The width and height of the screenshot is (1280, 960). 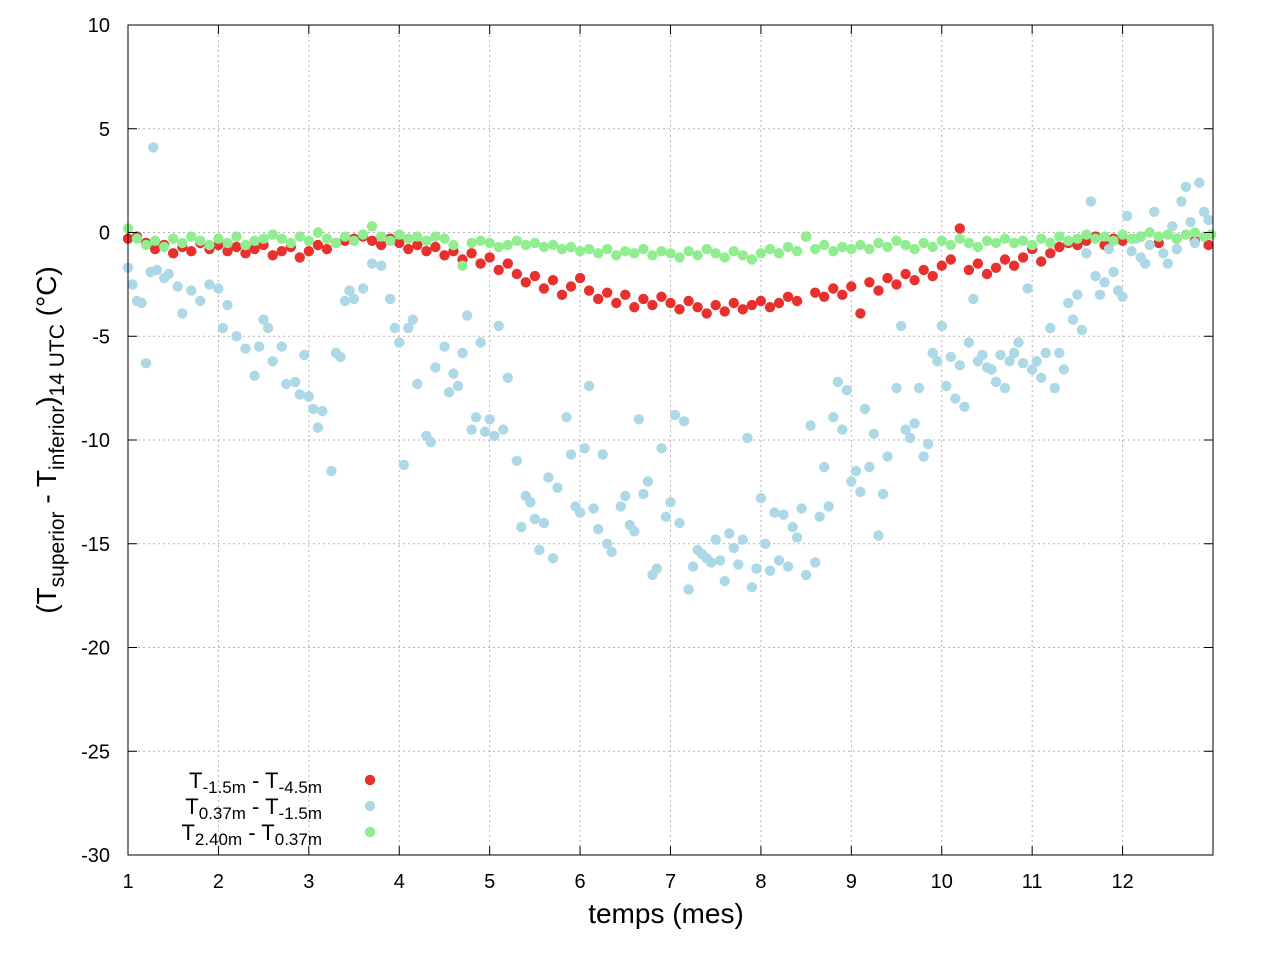 What do you see at coordinates (95, 441) in the screenshot?
I see `y-tick-label: -10` at bounding box center [95, 441].